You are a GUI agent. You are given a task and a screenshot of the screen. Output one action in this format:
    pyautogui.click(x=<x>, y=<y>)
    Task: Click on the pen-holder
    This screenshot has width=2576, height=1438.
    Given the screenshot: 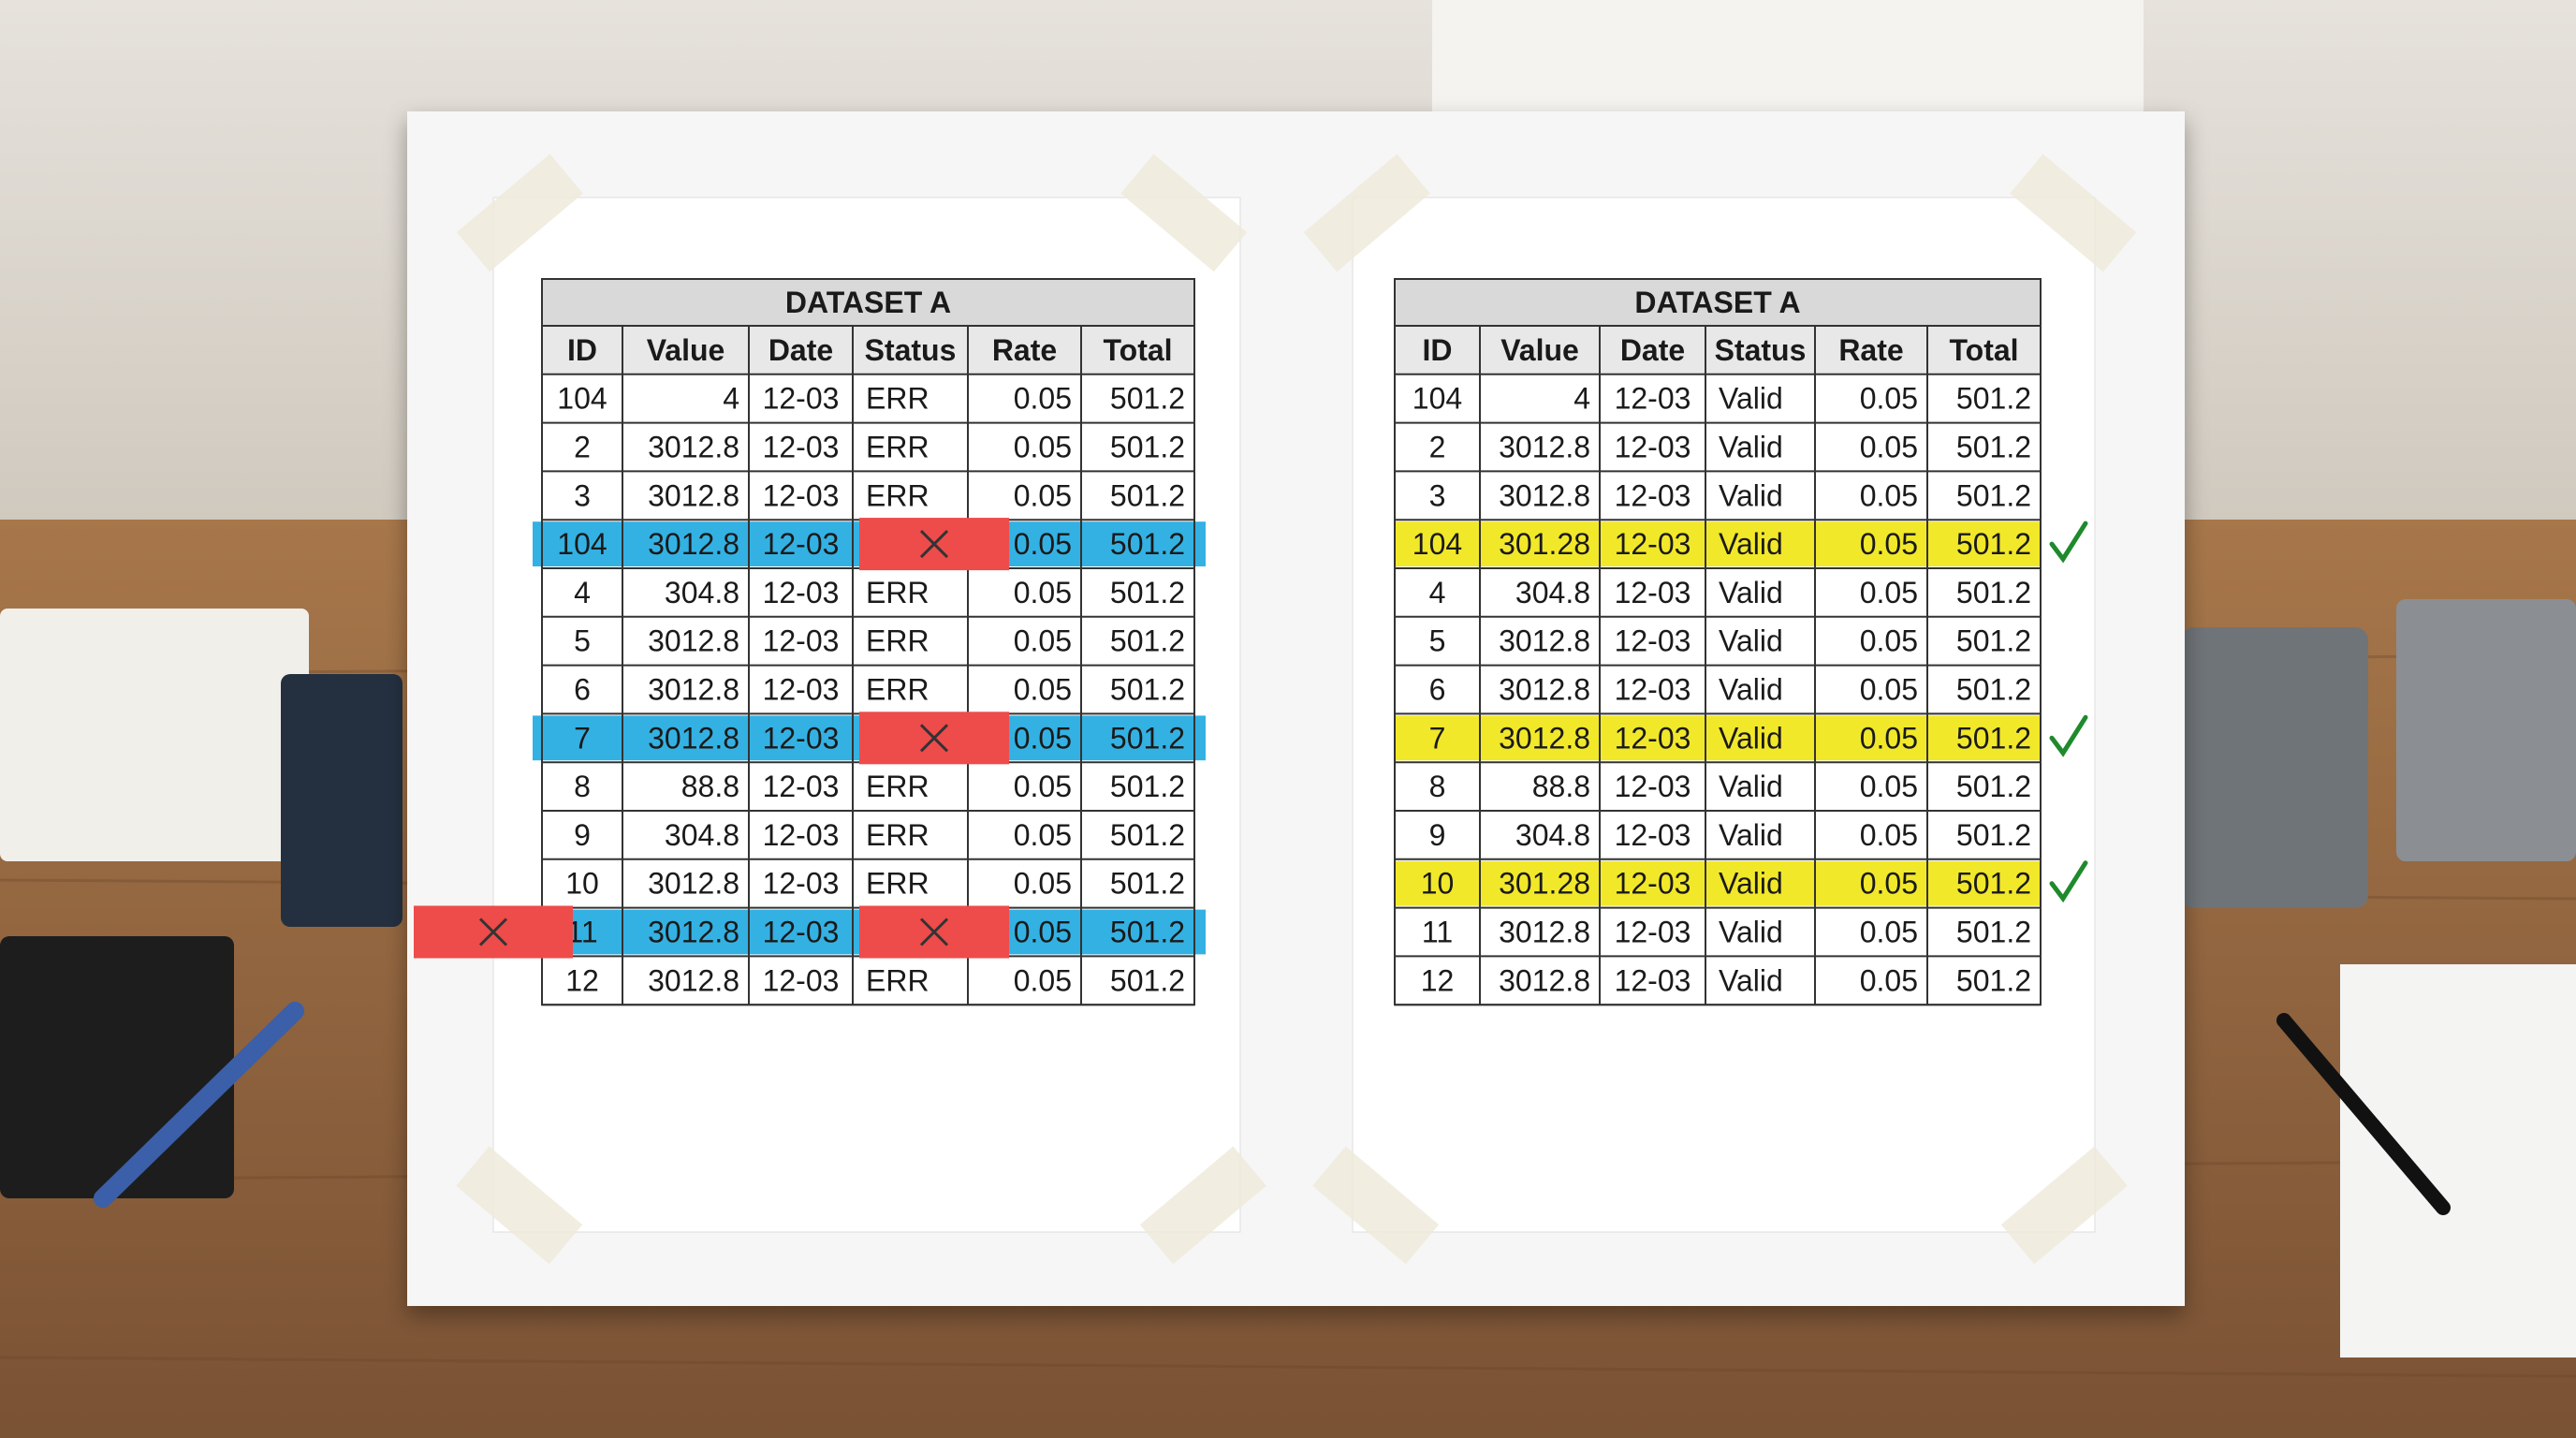 What is the action you would take?
    pyautogui.click(x=2486, y=730)
    